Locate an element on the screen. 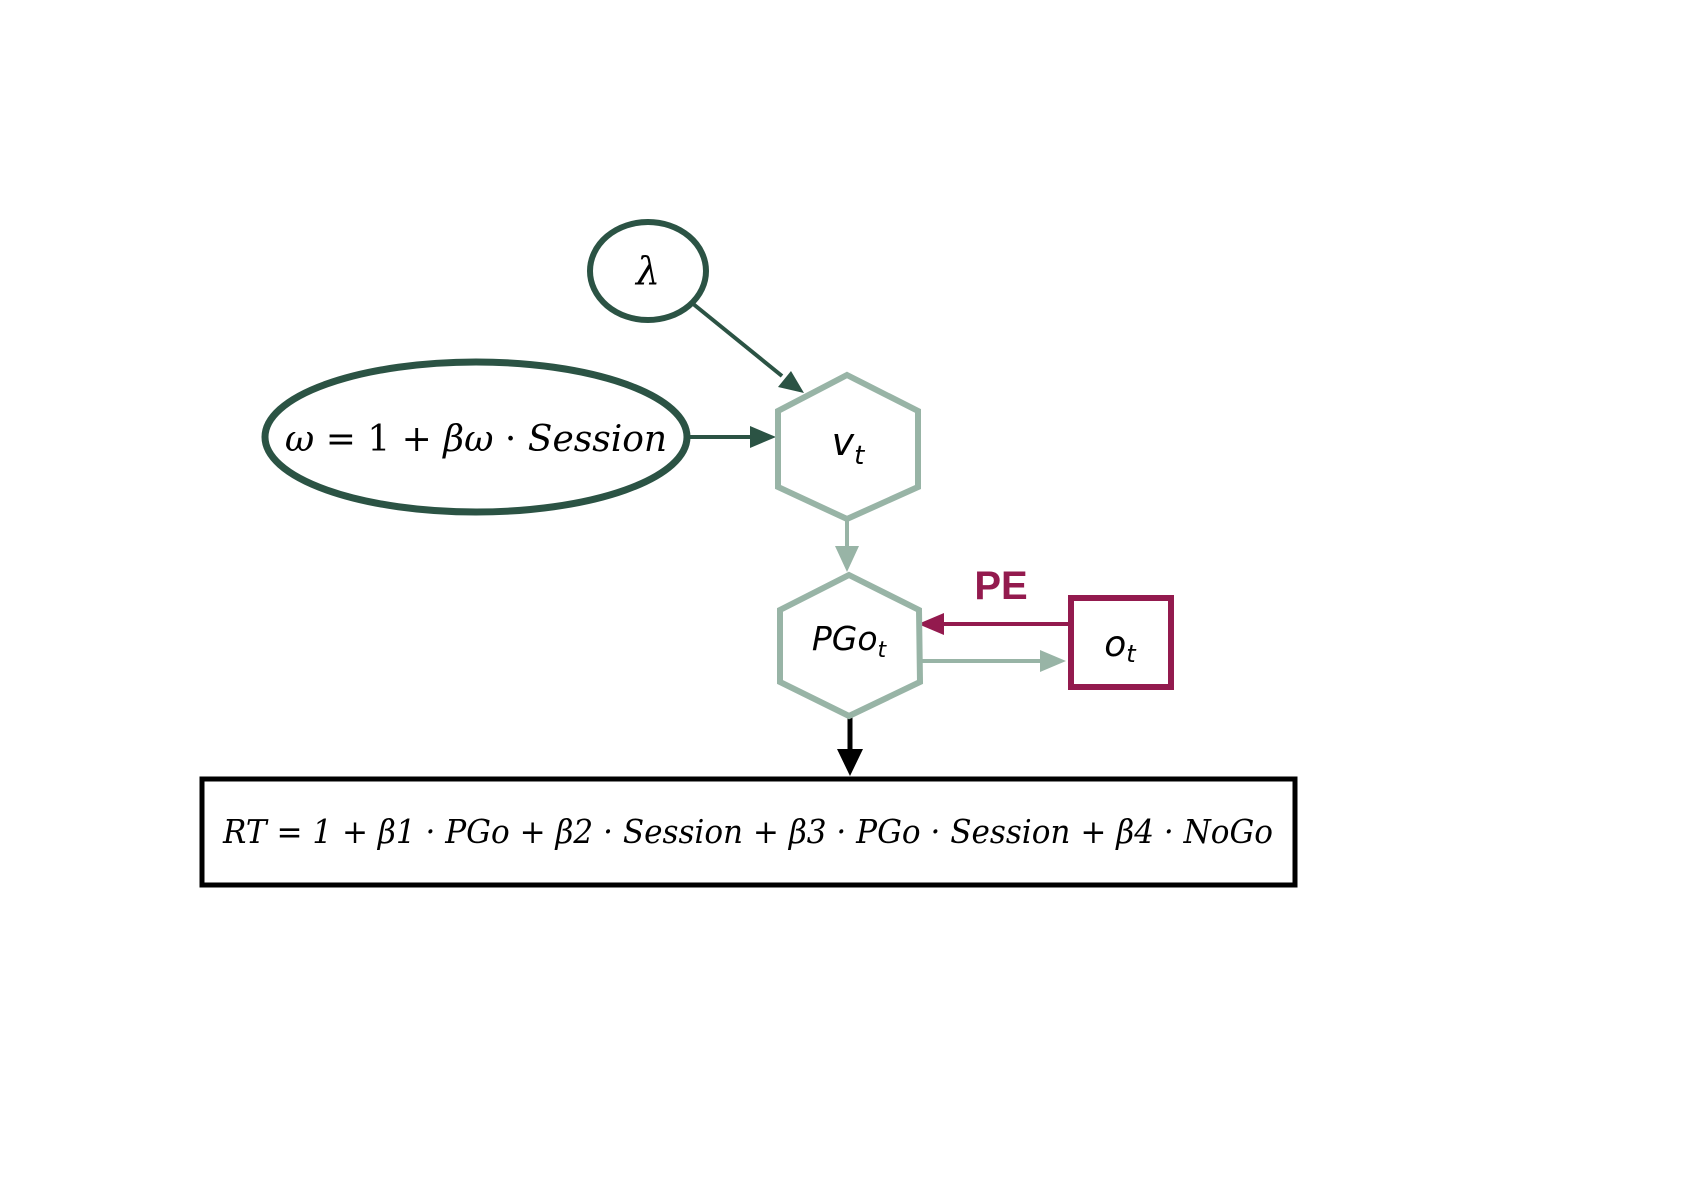 This screenshot has height=1190, width=1683. lambda-label: λ is located at coordinates (647, 271).